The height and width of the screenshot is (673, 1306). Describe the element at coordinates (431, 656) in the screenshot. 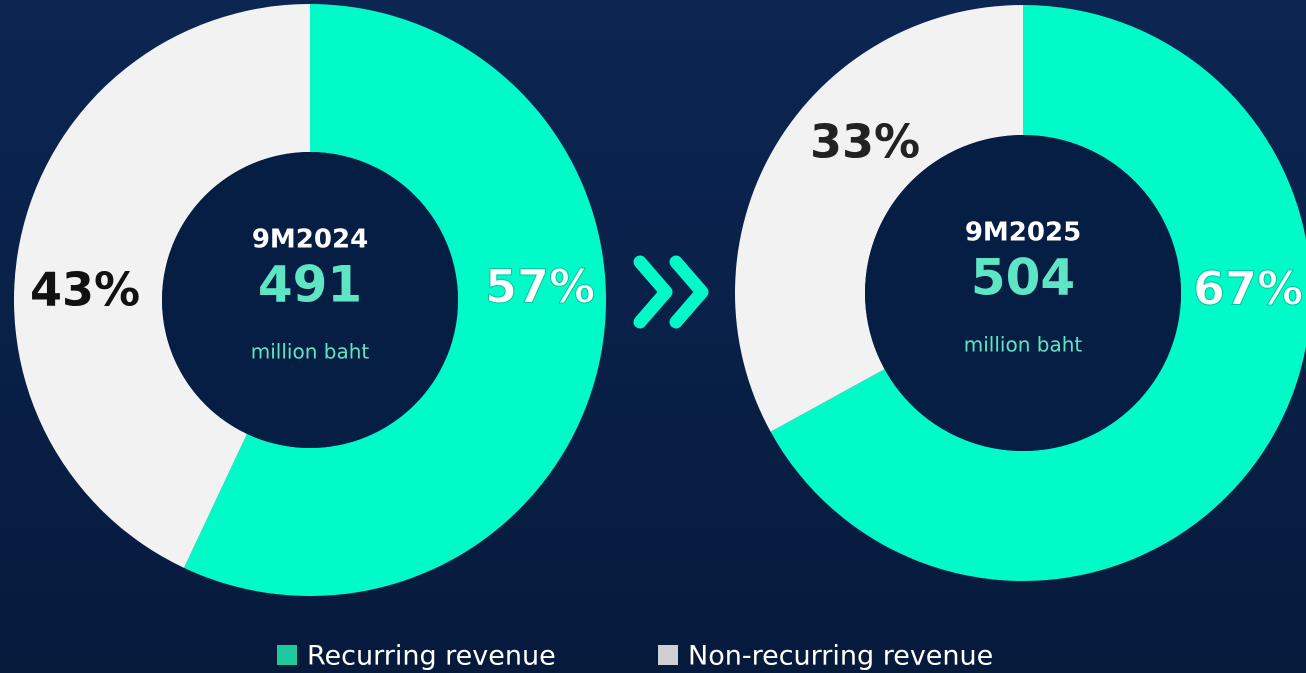

I see `legend-label: Recurring revenue` at that location.